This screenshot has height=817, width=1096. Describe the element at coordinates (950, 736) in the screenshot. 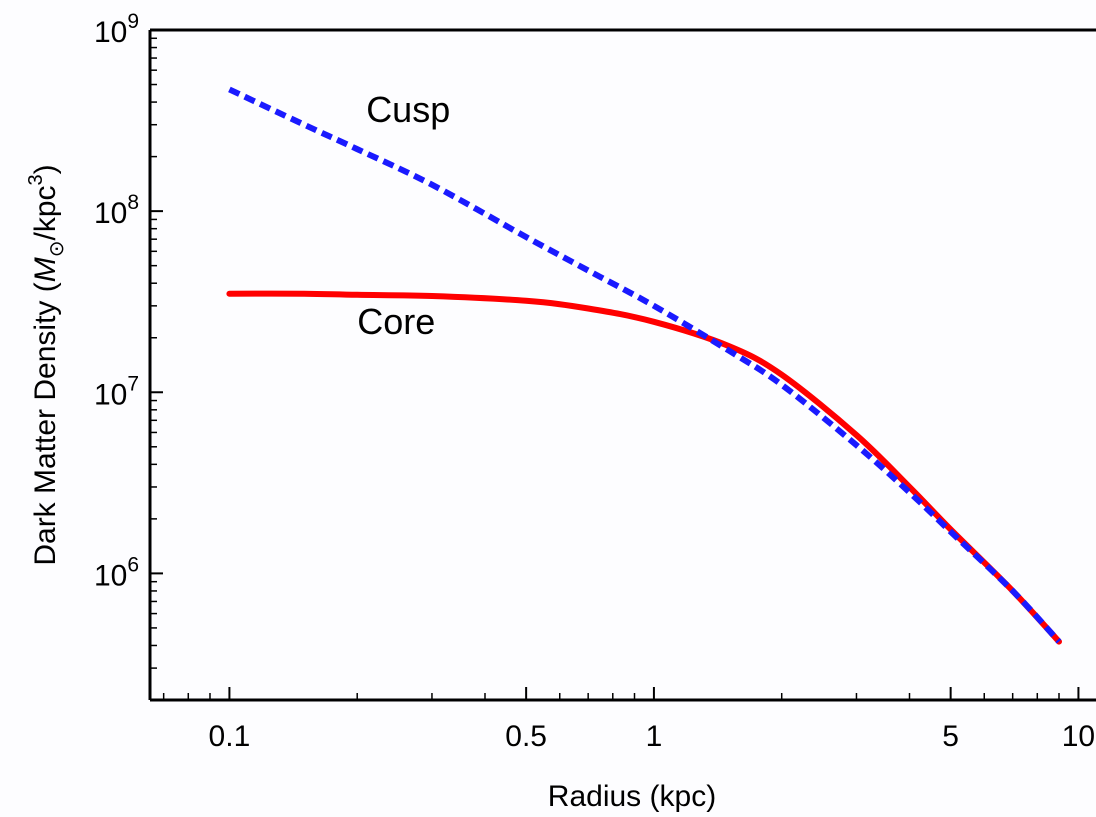

I see `x-tick-label: 5` at that location.